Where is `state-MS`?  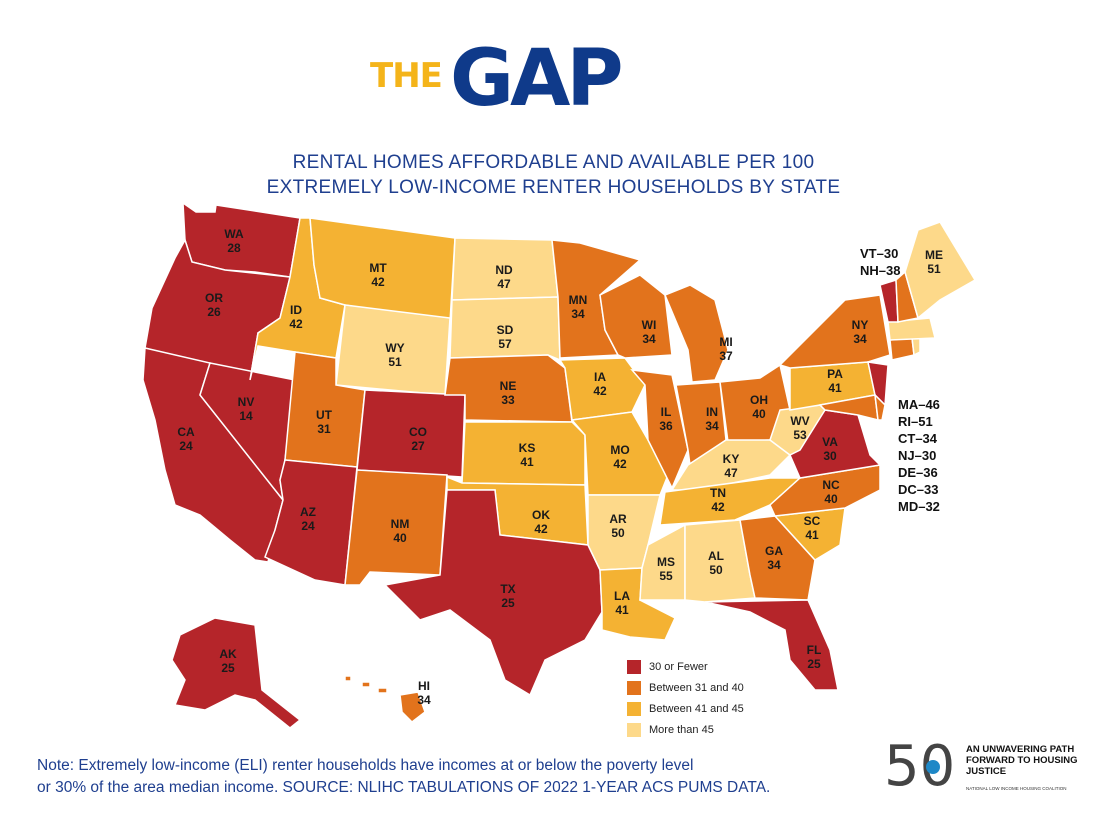
state-MS is located at coordinates (662, 562).